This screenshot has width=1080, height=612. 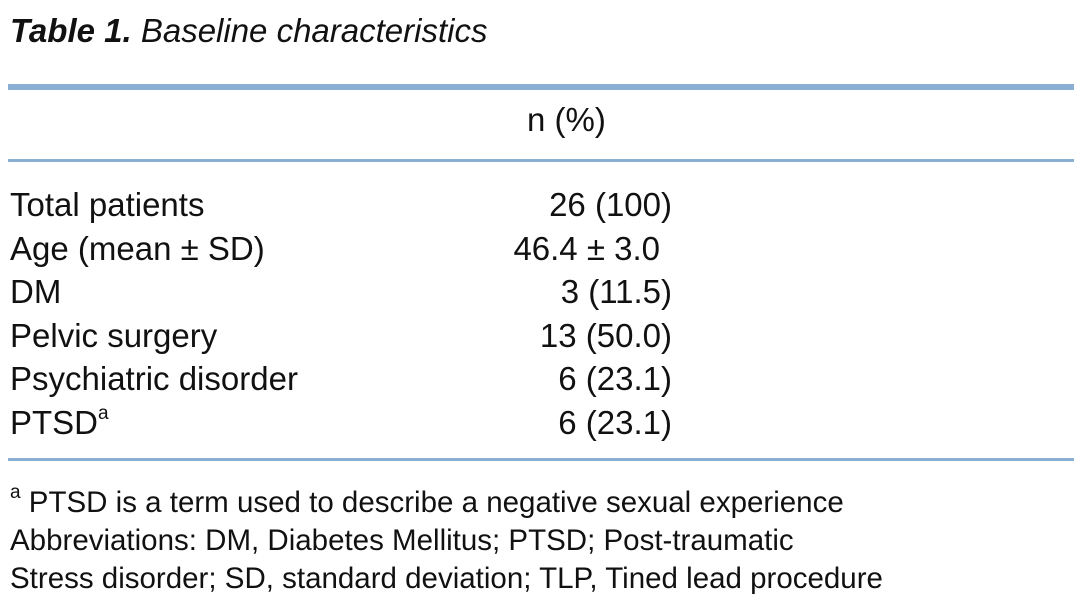 I want to click on table-caption-title: Baseline characteristics, so click(x=314, y=30).